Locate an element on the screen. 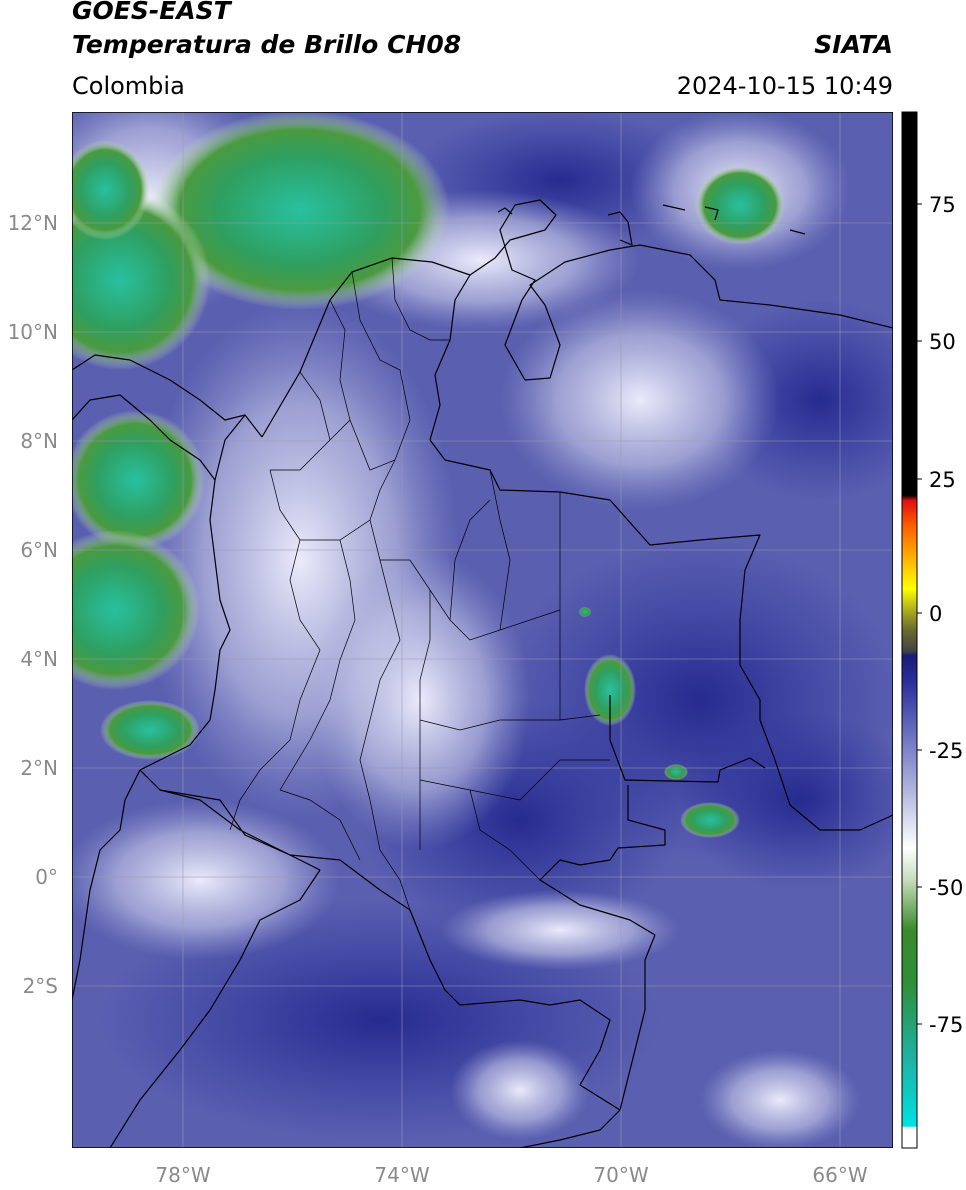 The height and width of the screenshot is (1190, 966). datetime-label: 2024-10-15 10:49 is located at coordinates (784, 86).